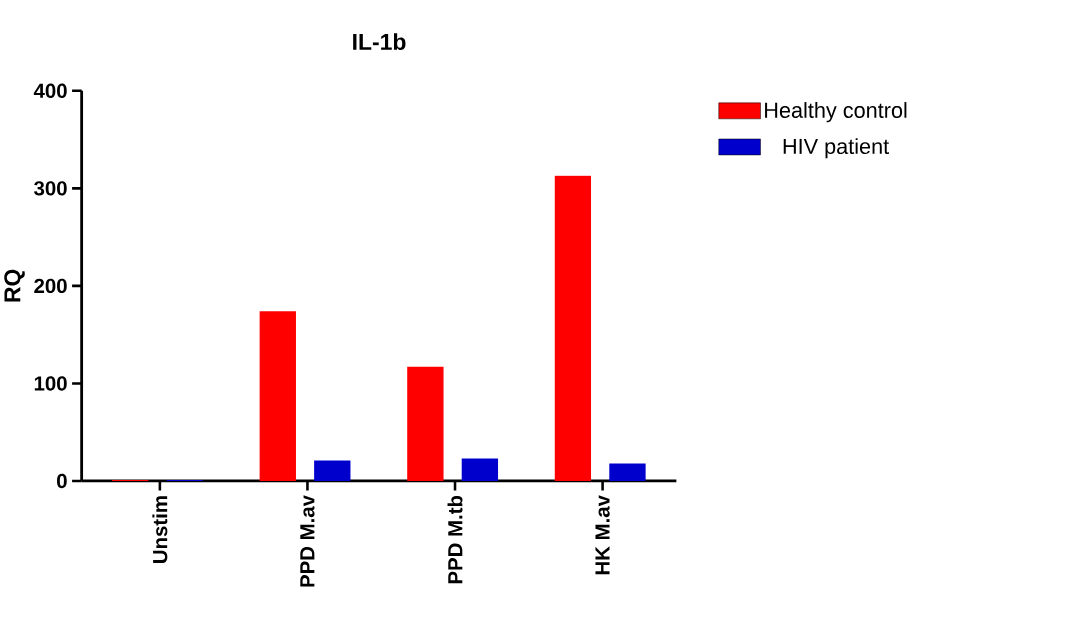  Describe the element at coordinates (62, 481) in the screenshot. I see `y-tick-label: 0` at that location.